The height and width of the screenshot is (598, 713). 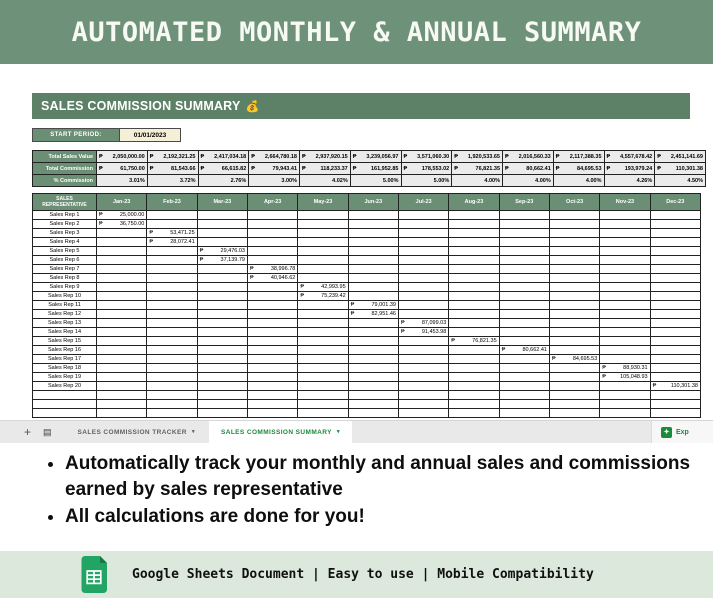 I want to click on totals-cell: ₱ 3,571,060.30, so click(x=427, y=157).